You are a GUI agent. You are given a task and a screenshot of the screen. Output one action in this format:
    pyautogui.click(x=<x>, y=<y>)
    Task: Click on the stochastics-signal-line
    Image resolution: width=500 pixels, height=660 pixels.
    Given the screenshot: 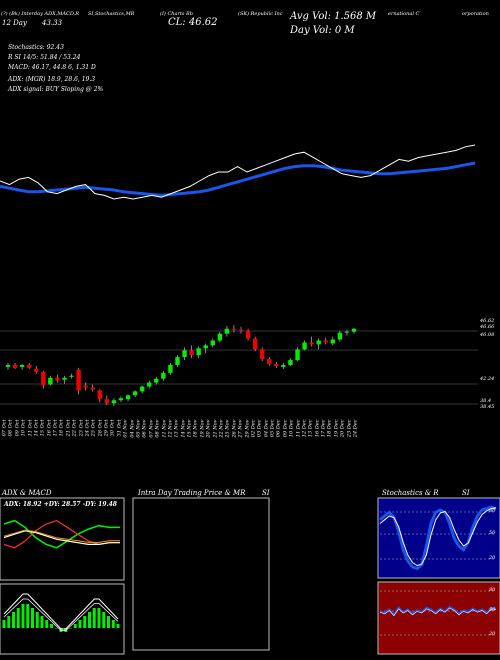 What is the action you would take?
    pyautogui.click(x=438, y=537)
    